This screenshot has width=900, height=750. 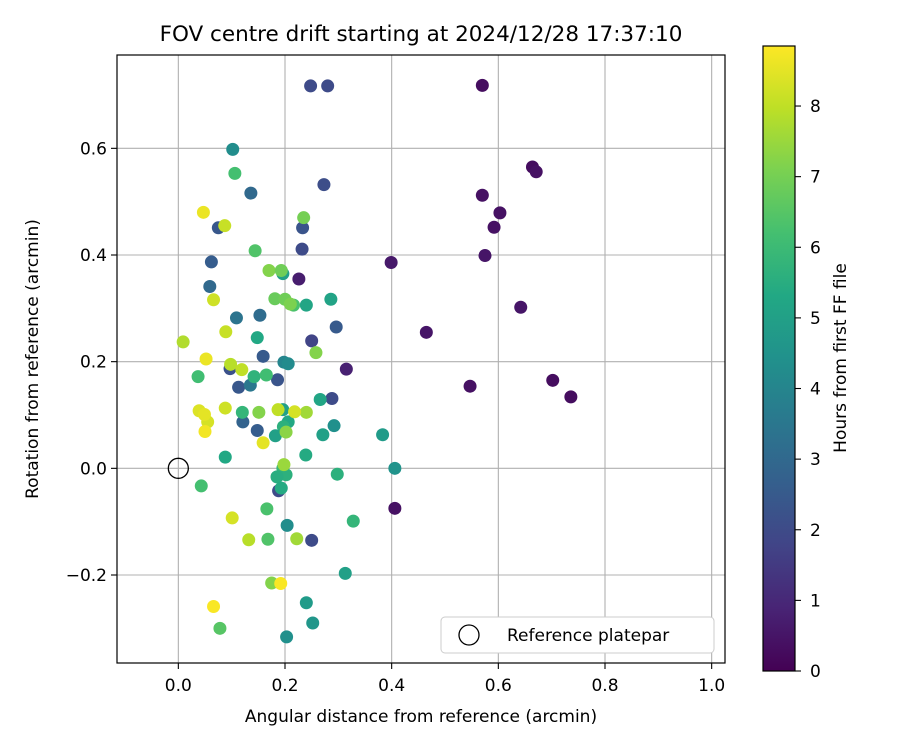 I want to click on legend-box, so click(x=577, y=635).